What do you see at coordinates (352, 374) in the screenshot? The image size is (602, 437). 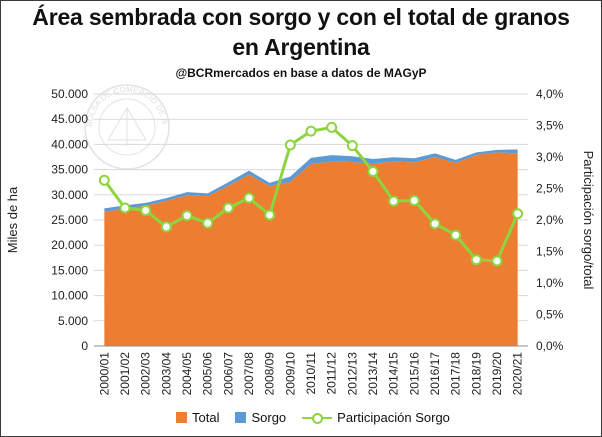 I see `x-tick-label: 2012/13` at bounding box center [352, 374].